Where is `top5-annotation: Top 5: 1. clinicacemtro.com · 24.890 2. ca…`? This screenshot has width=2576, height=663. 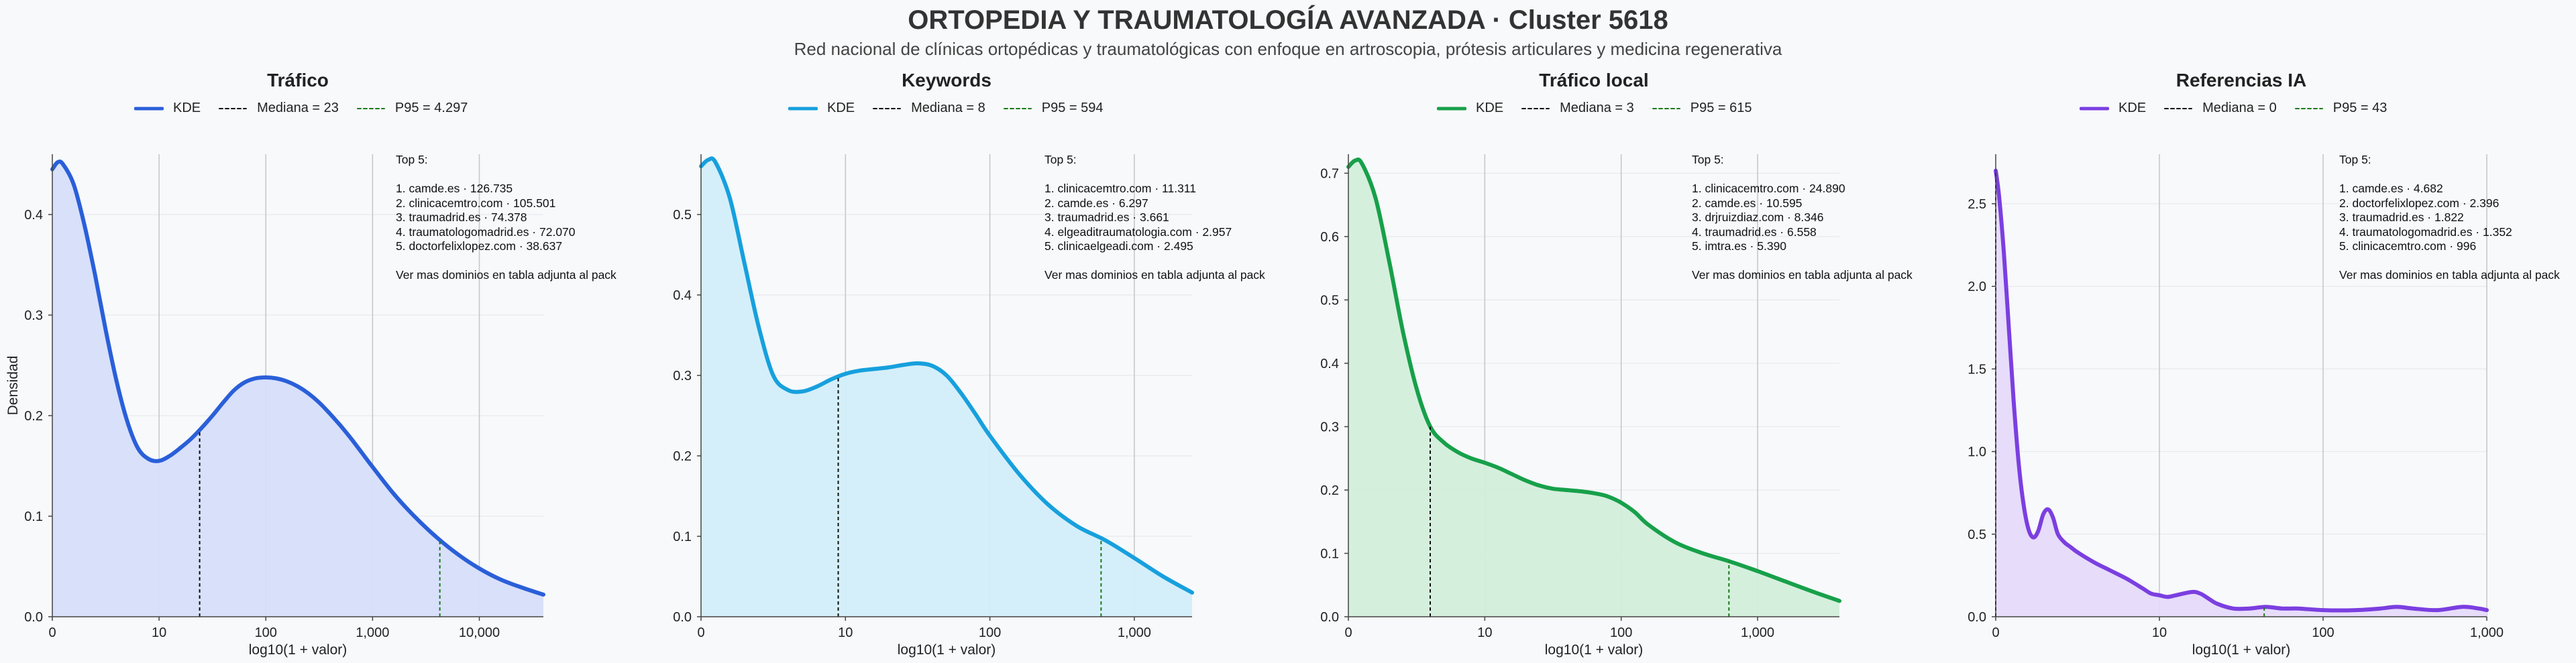 top5-annotation: Top 5: 1. clinicacemtro.com · 24.890 2. ca… is located at coordinates (1802, 218).